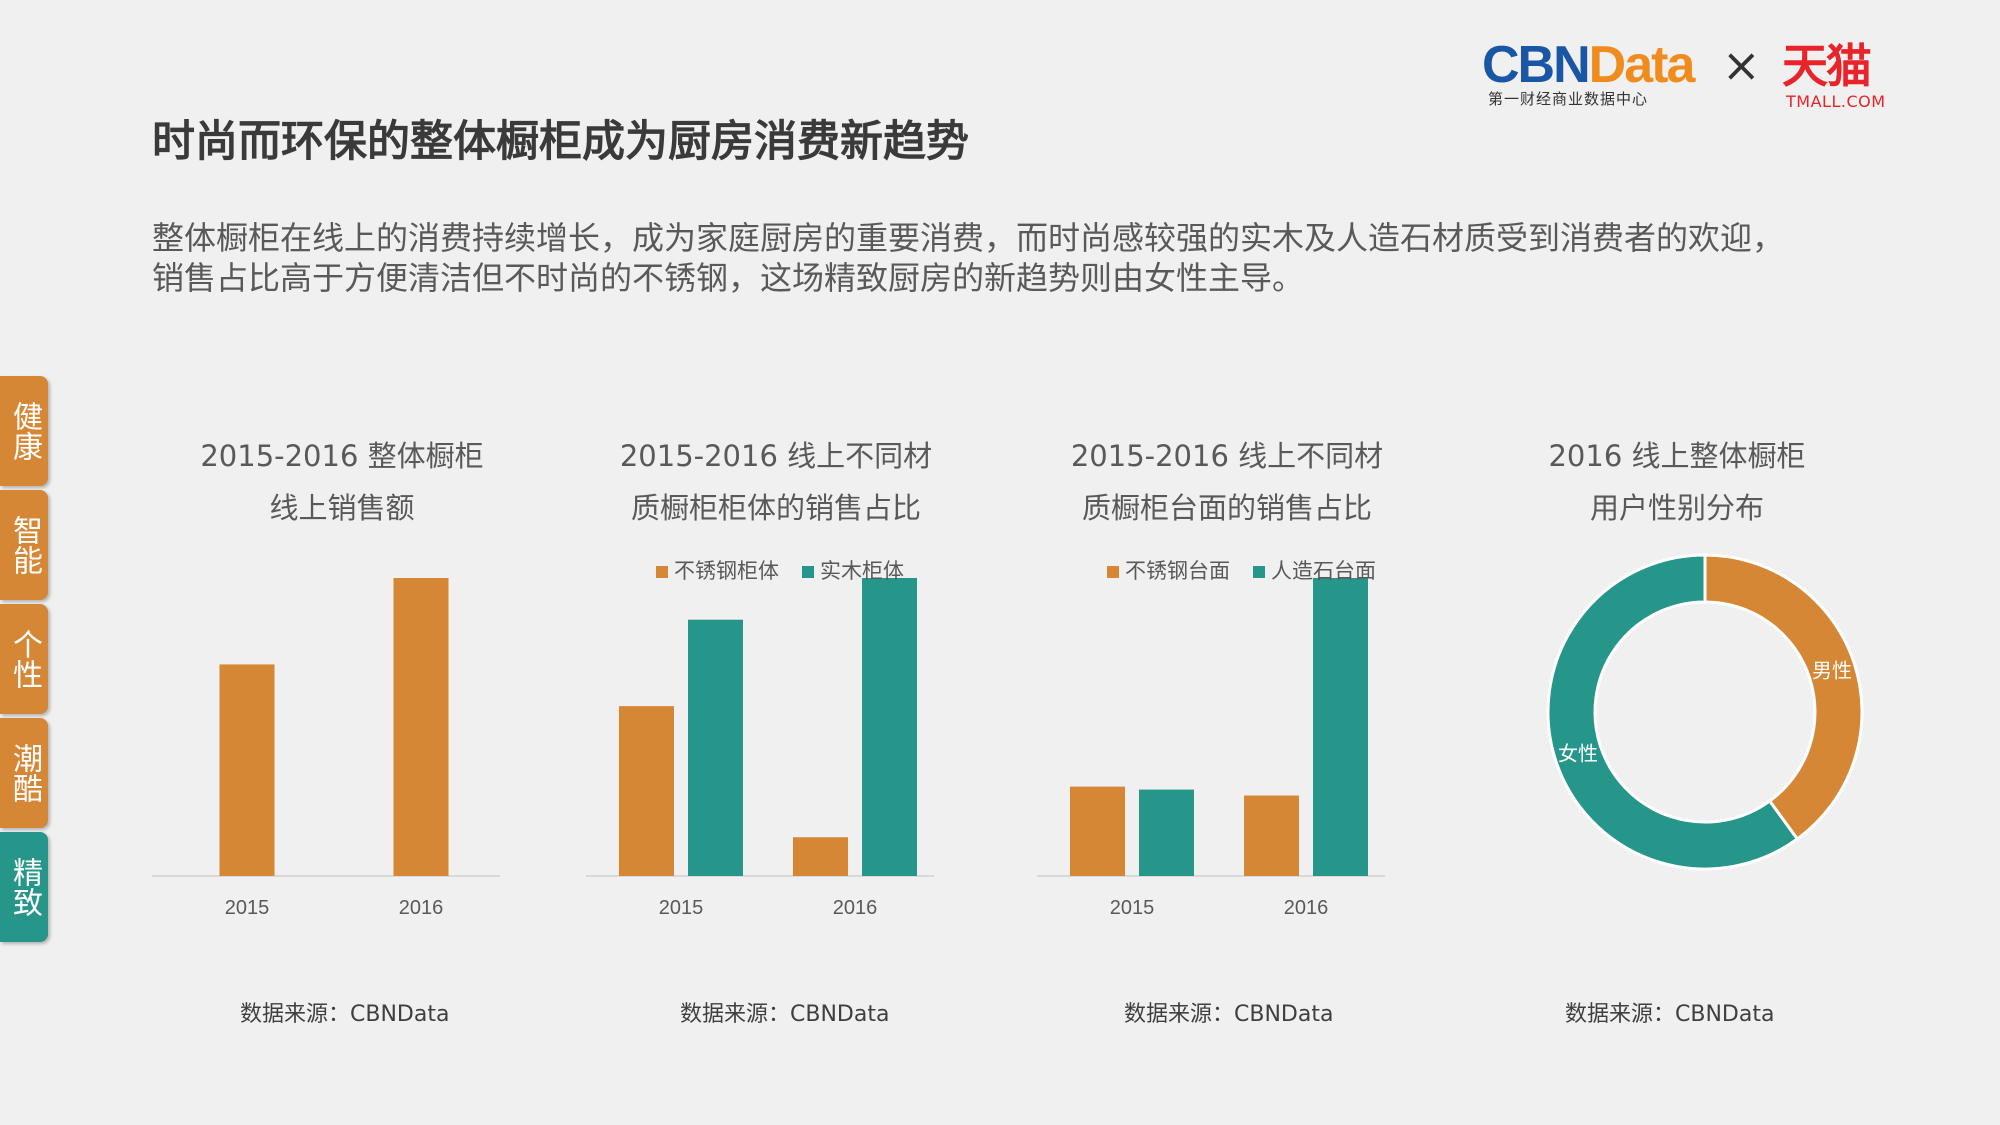 Image resolution: width=2000 pixels, height=1125 pixels. I want to click on cbndata-logo-part2: Data, so click(1642, 65).